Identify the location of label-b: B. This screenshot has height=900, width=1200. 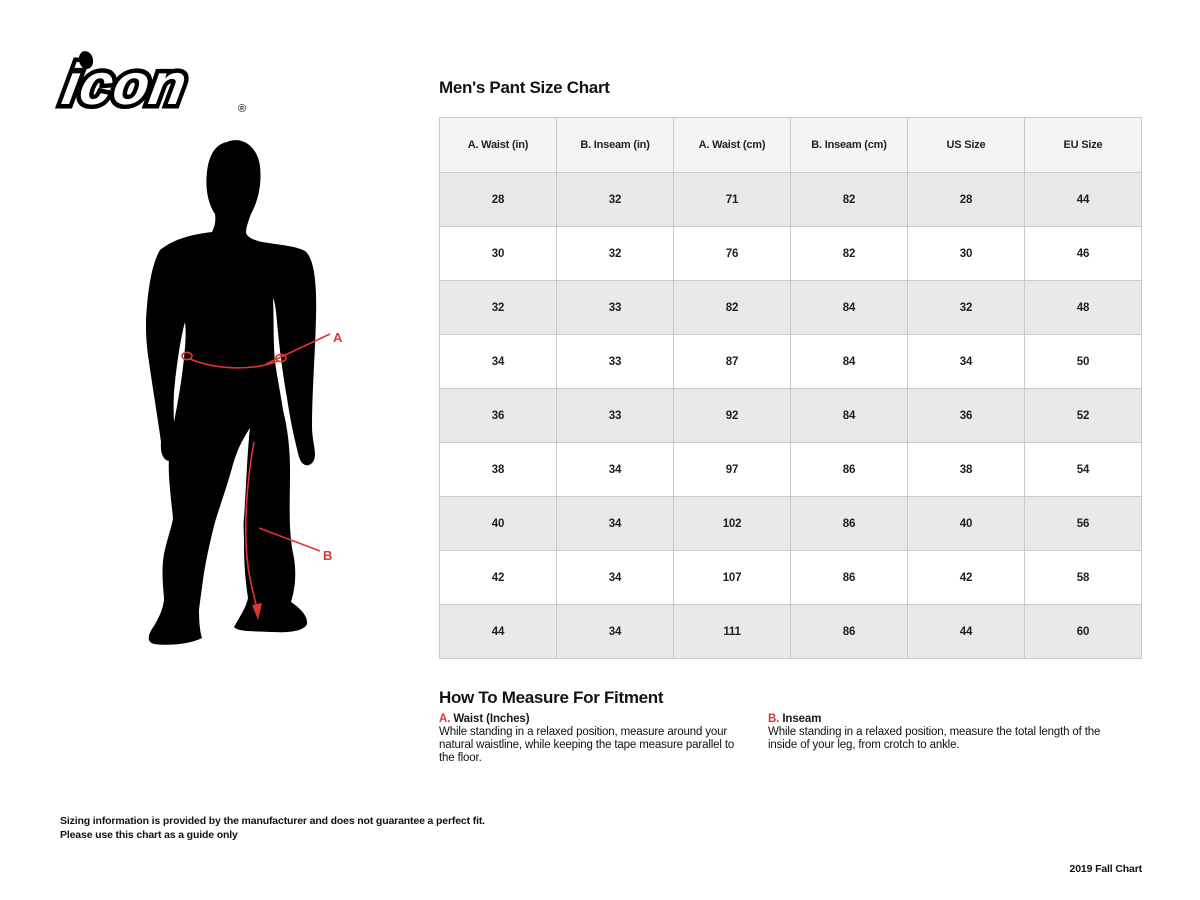
(327, 555).